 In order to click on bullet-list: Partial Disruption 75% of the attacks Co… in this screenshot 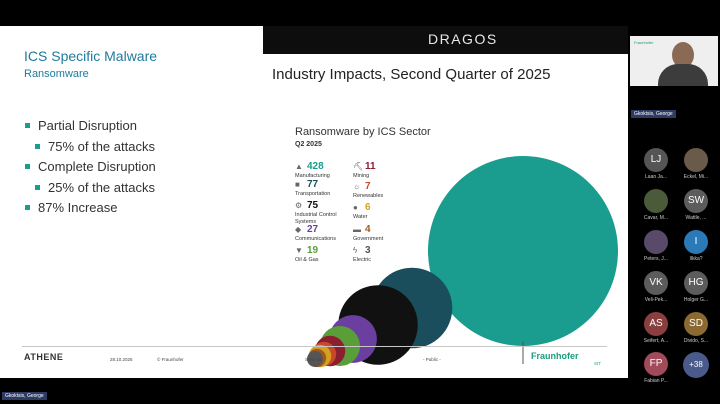, I will do `click(90, 167)`.